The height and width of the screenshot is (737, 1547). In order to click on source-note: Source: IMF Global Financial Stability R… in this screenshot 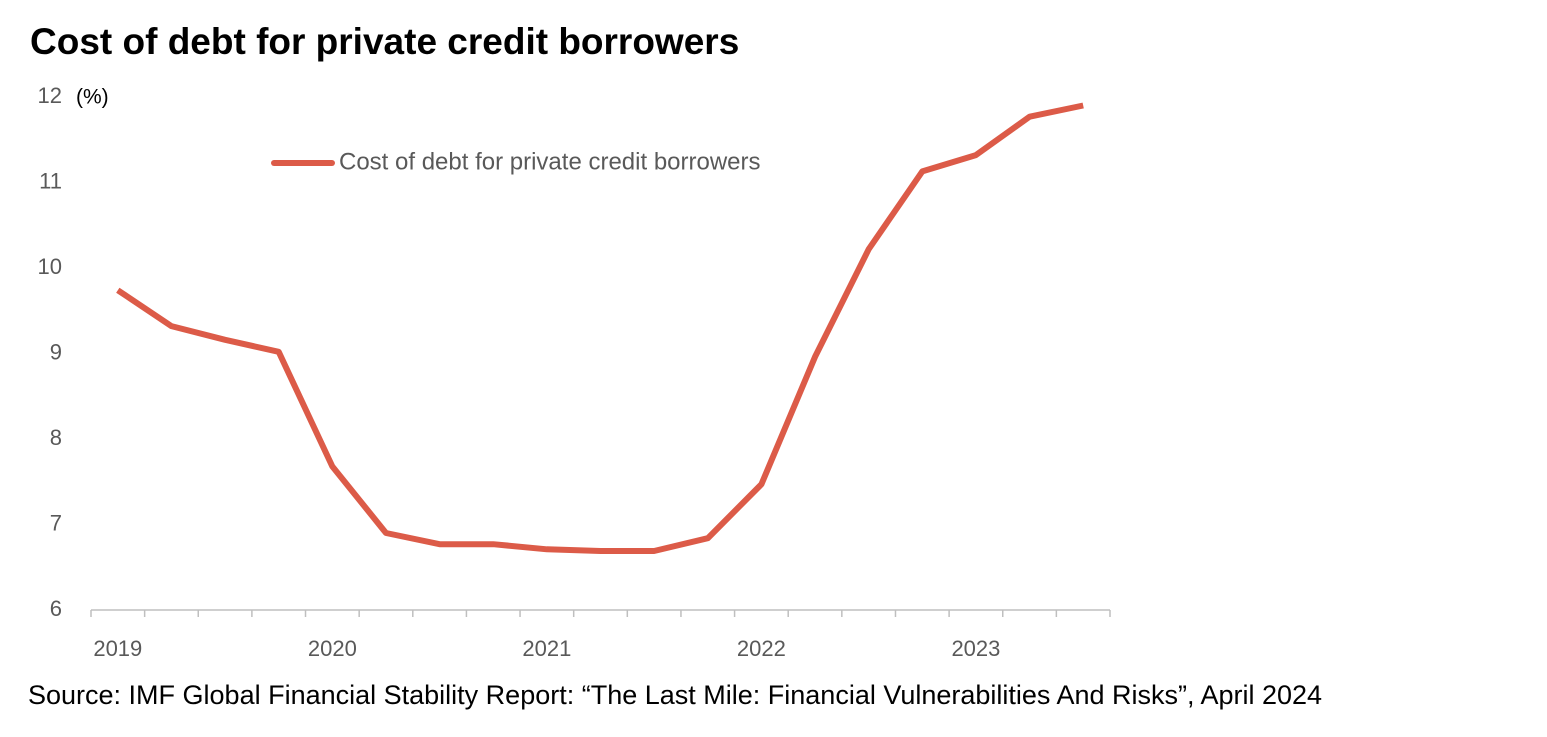, I will do `click(675, 695)`.